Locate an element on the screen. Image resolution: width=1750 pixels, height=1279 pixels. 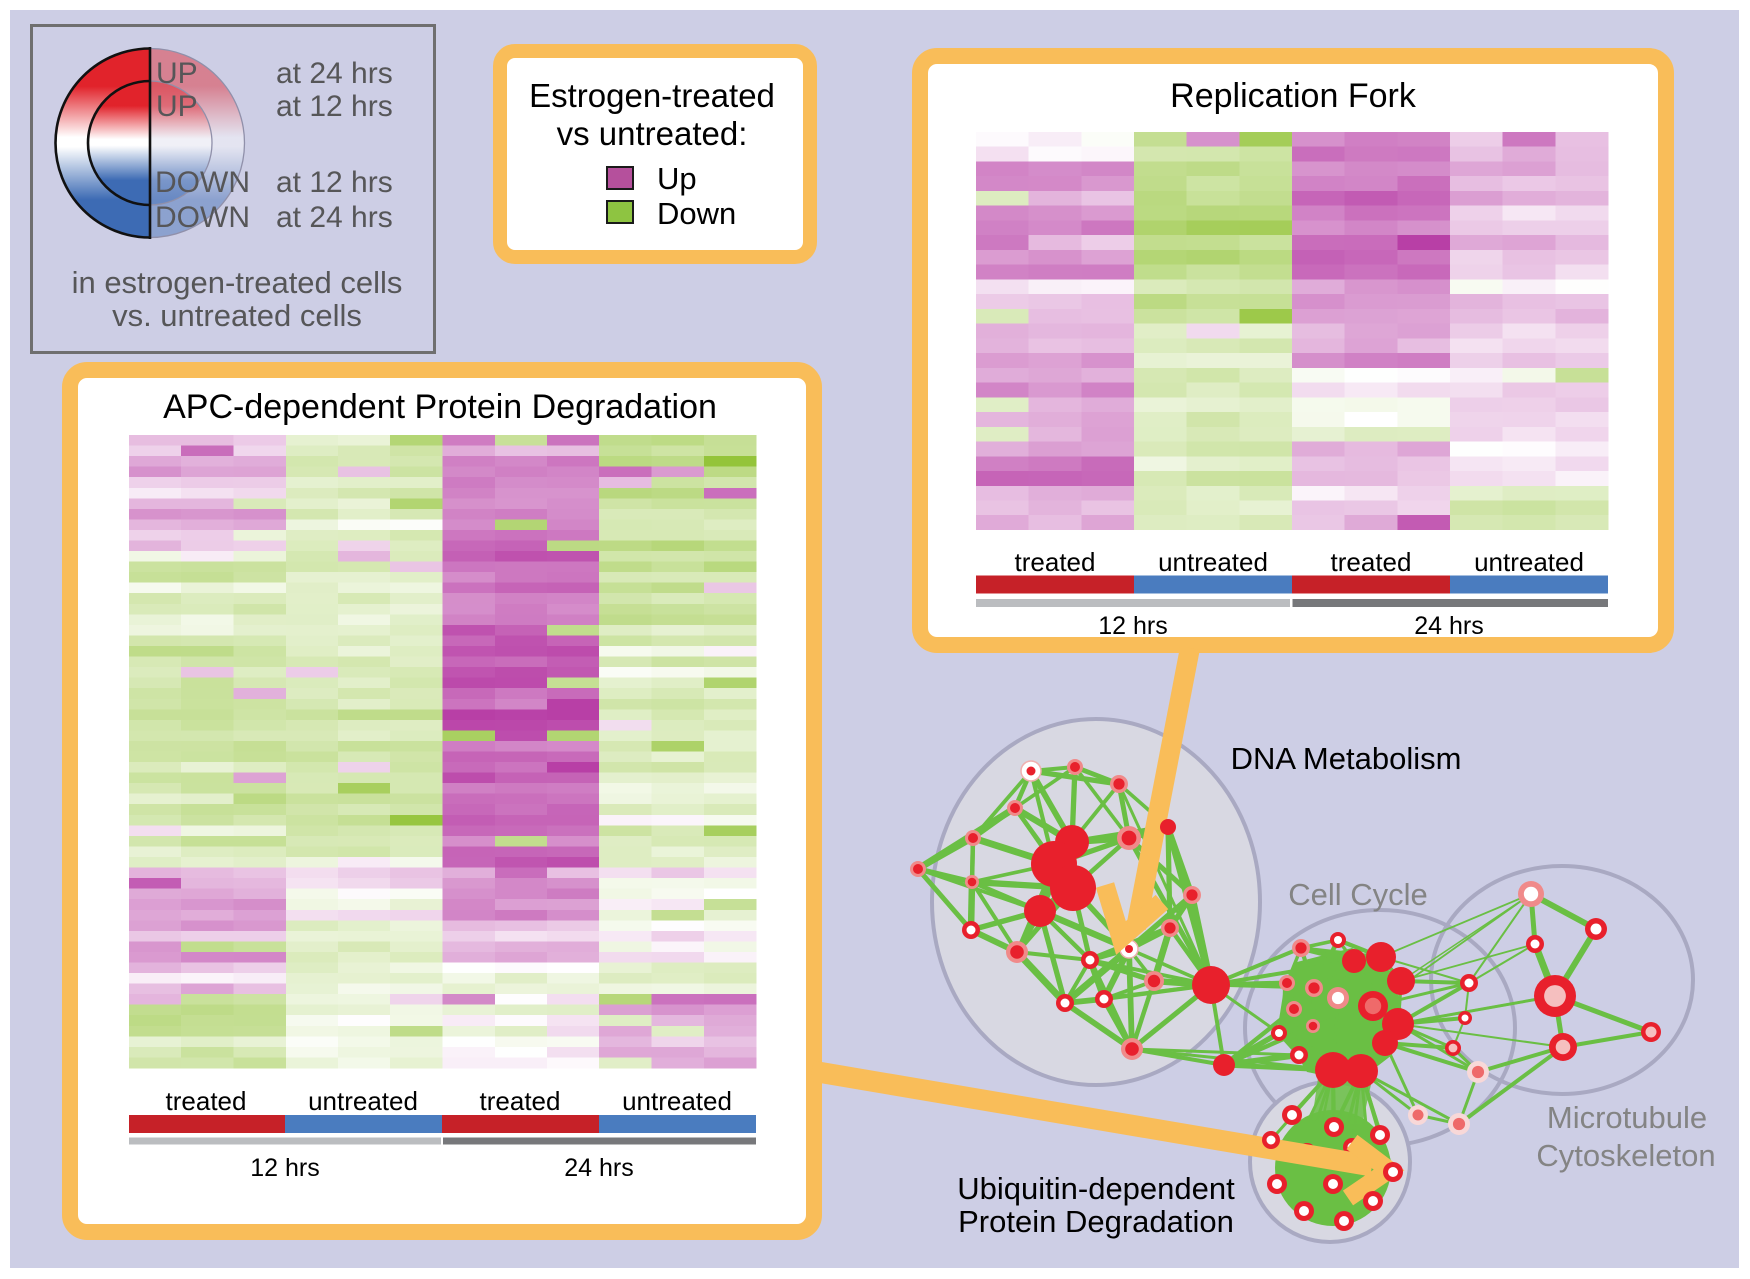
svg-text:APC-dependent Protein Degradat: APC-dependent Protein Degradation is located at coordinates (440, 407).